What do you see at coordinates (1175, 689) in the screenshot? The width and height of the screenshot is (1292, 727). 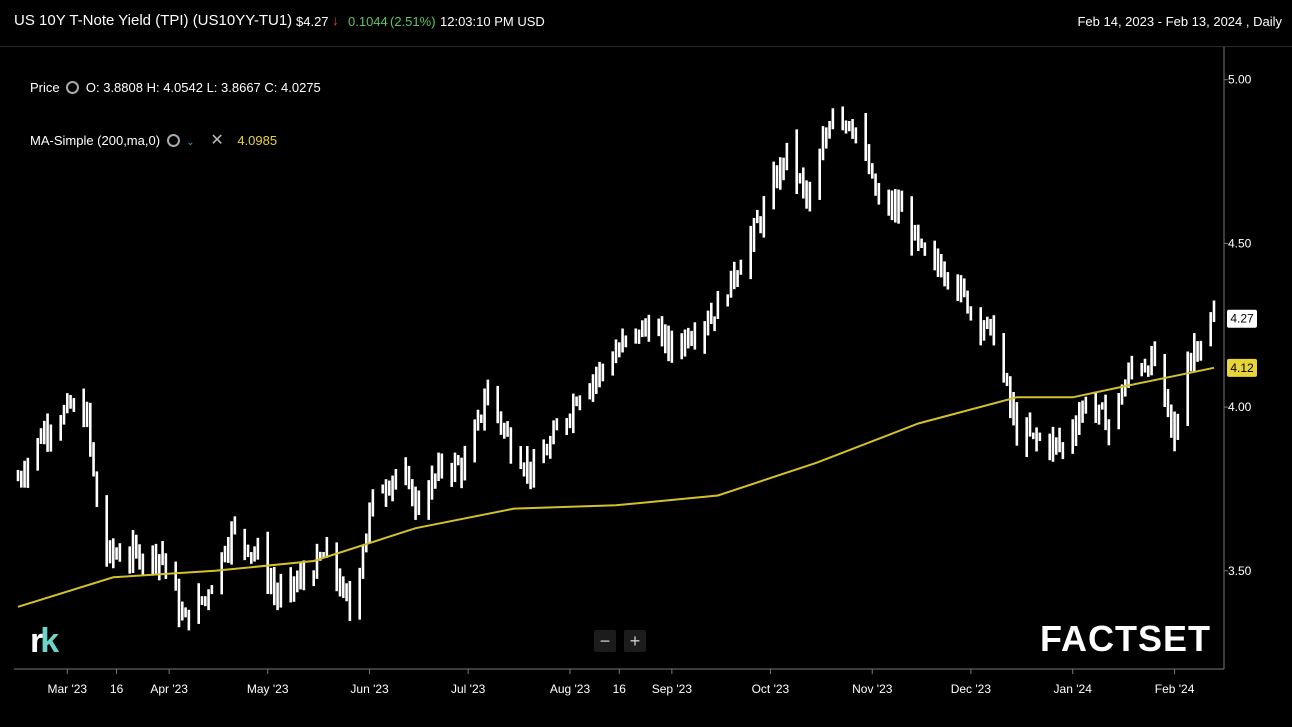 I see `x-tick-label: Feb '24` at bounding box center [1175, 689].